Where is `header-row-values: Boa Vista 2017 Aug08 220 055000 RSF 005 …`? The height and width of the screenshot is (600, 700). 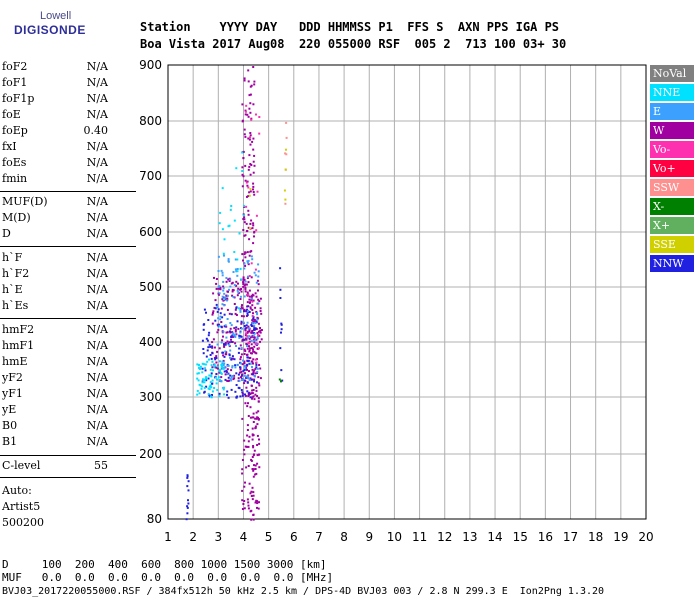
header-row-values: Boa Vista 2017 Aug08 220 055000 RSF 005 … is located at coordinates (353, 44).